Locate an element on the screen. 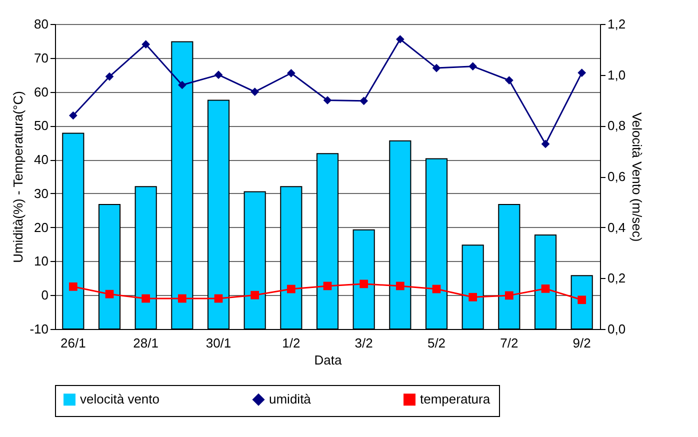 This screenshot has height=437, width=698. y-tick-label: 20 is located at coordinates (41, 227).